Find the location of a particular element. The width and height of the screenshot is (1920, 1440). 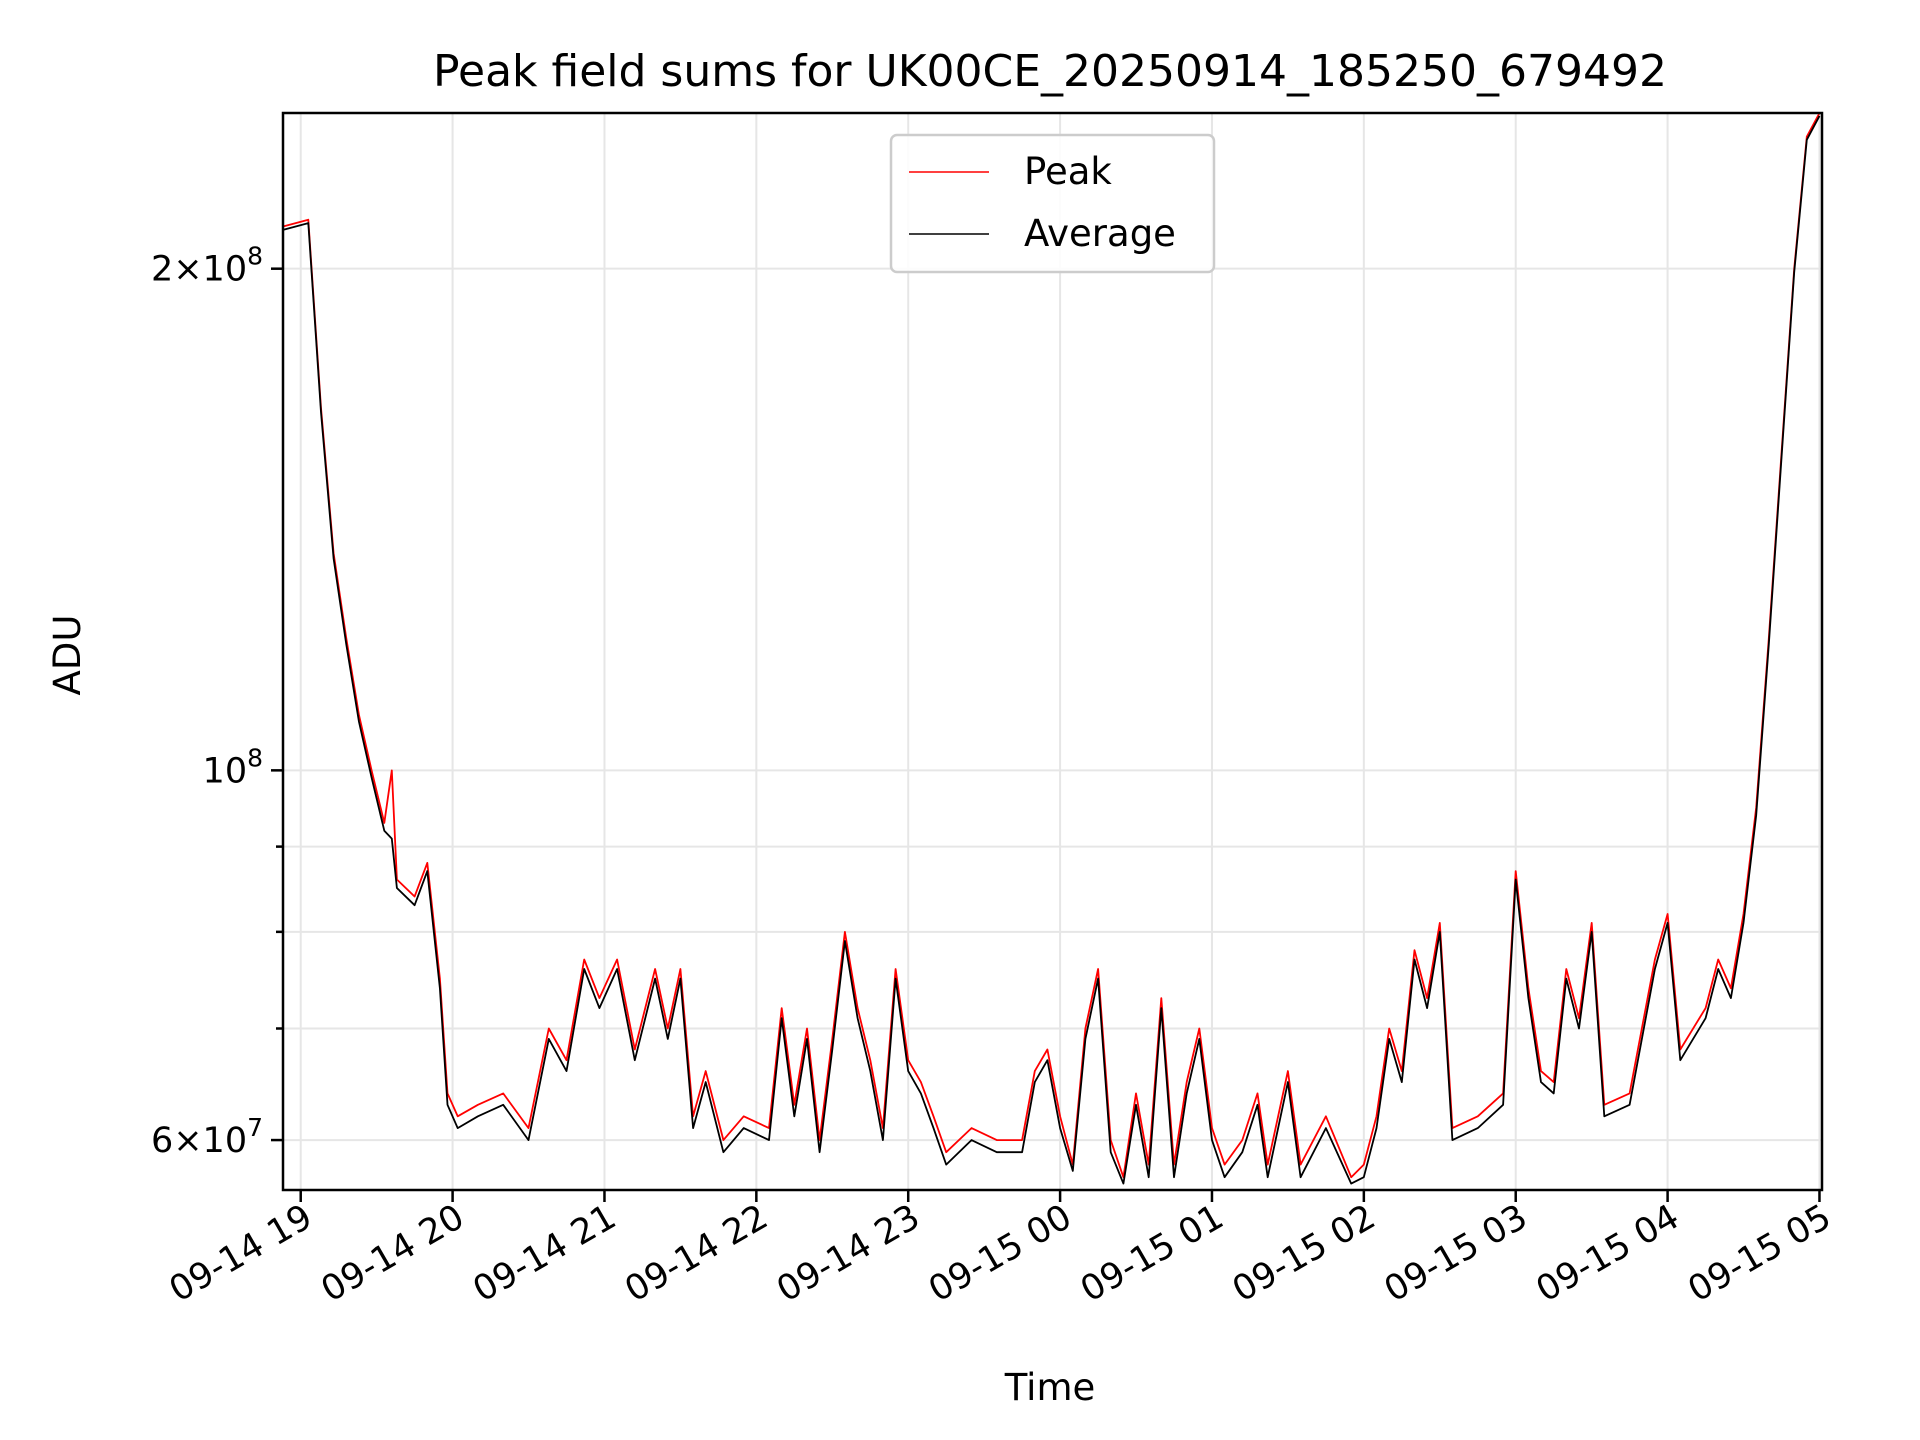

x-tick-label: 09-14 22 is located at coordinates (697, 1253).